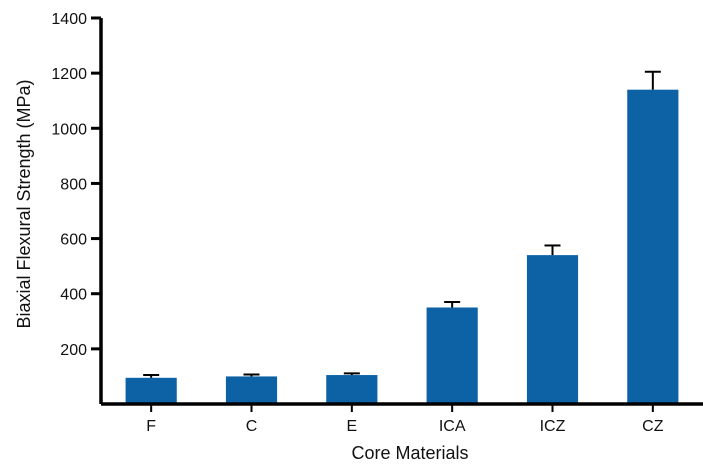  I want to click on x-tick-label-f: F, so click(151, 426).